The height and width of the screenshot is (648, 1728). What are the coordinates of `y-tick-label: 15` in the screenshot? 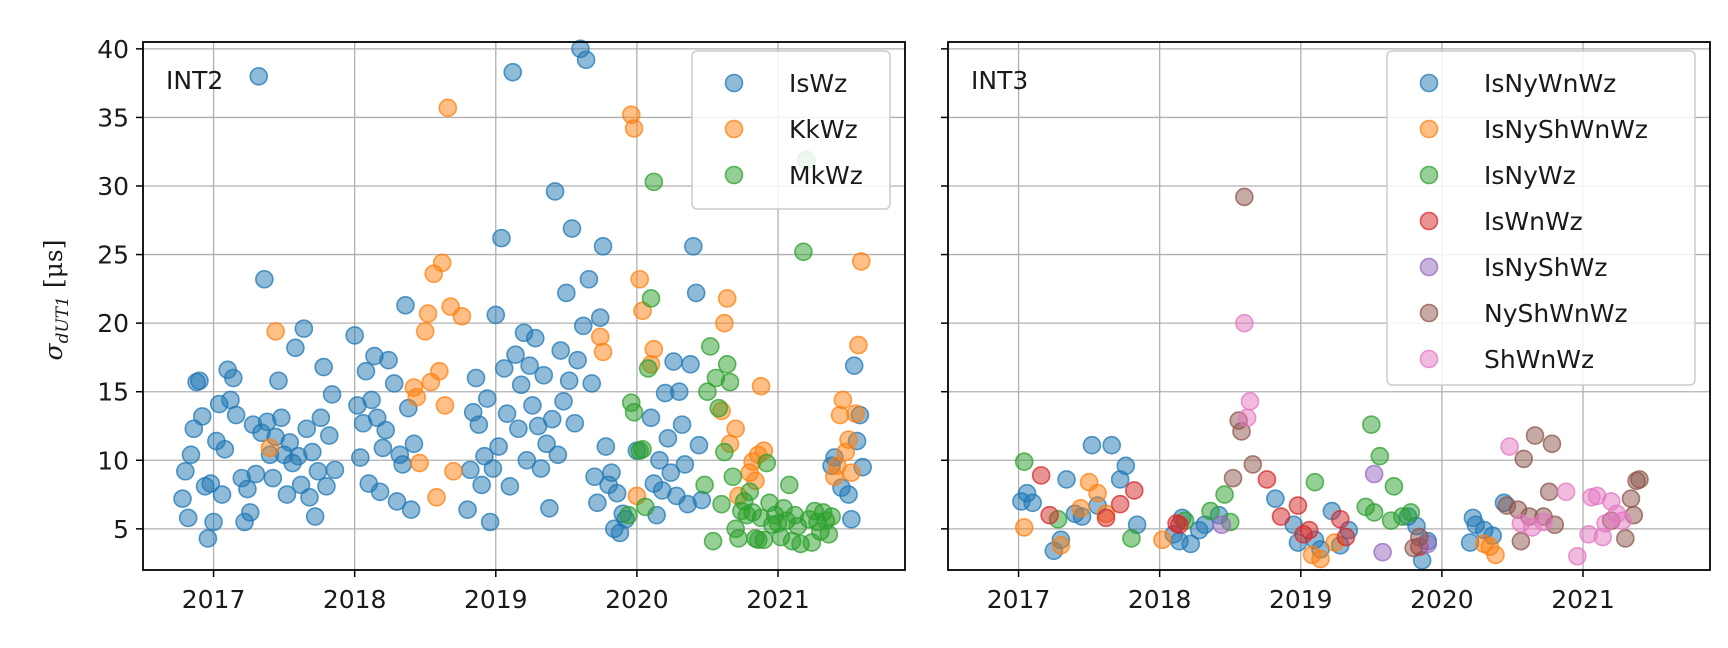 It's located at (113, 392).